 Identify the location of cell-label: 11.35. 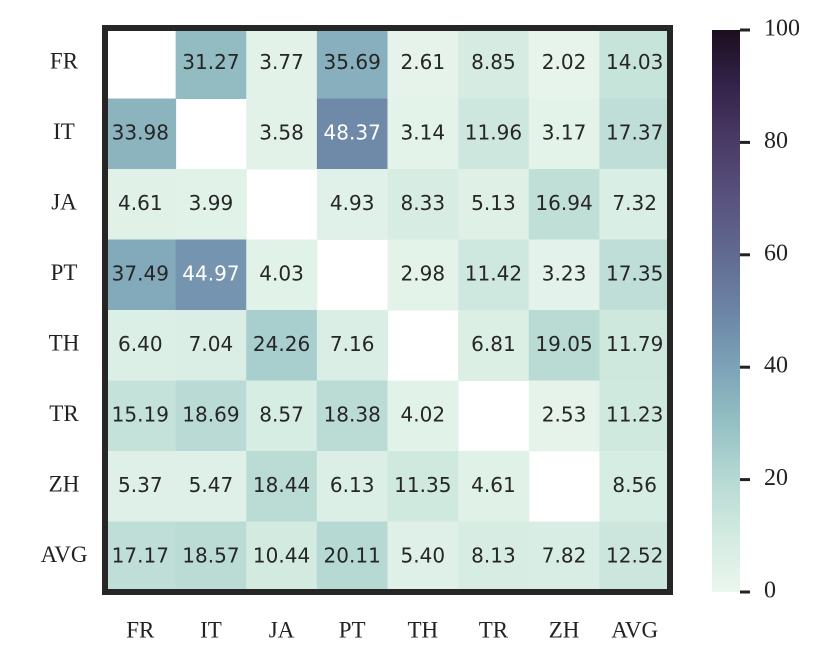
(422, 485).